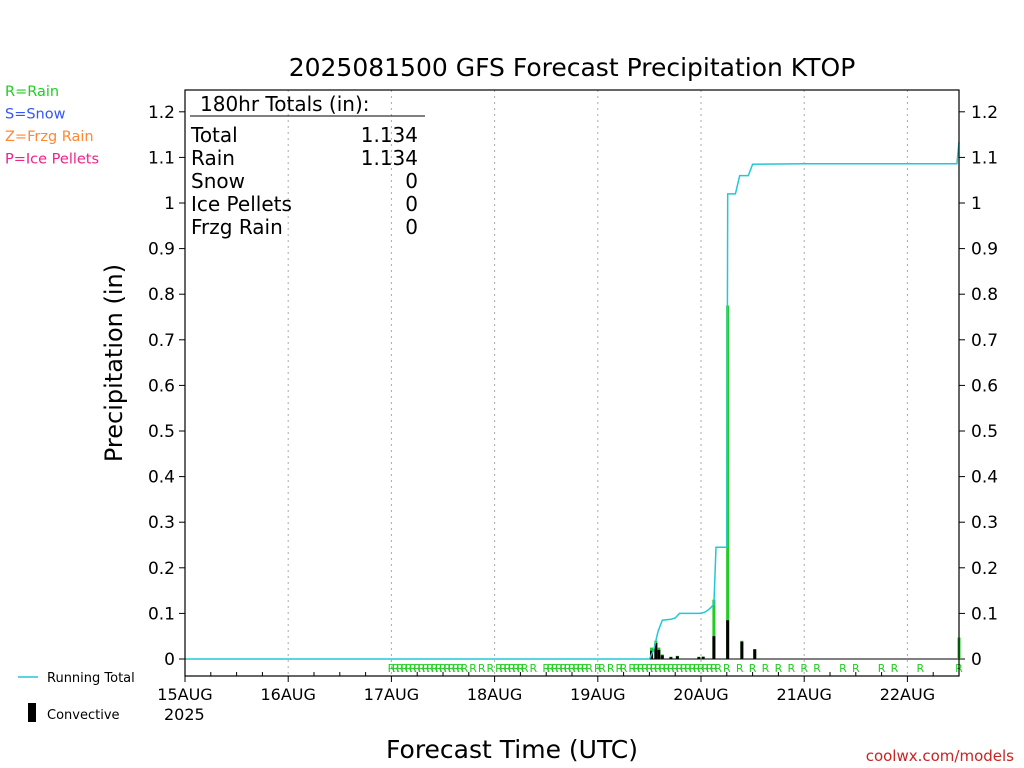  I want to click on totals-row-label: Ice Pellets, so click(241, 204).